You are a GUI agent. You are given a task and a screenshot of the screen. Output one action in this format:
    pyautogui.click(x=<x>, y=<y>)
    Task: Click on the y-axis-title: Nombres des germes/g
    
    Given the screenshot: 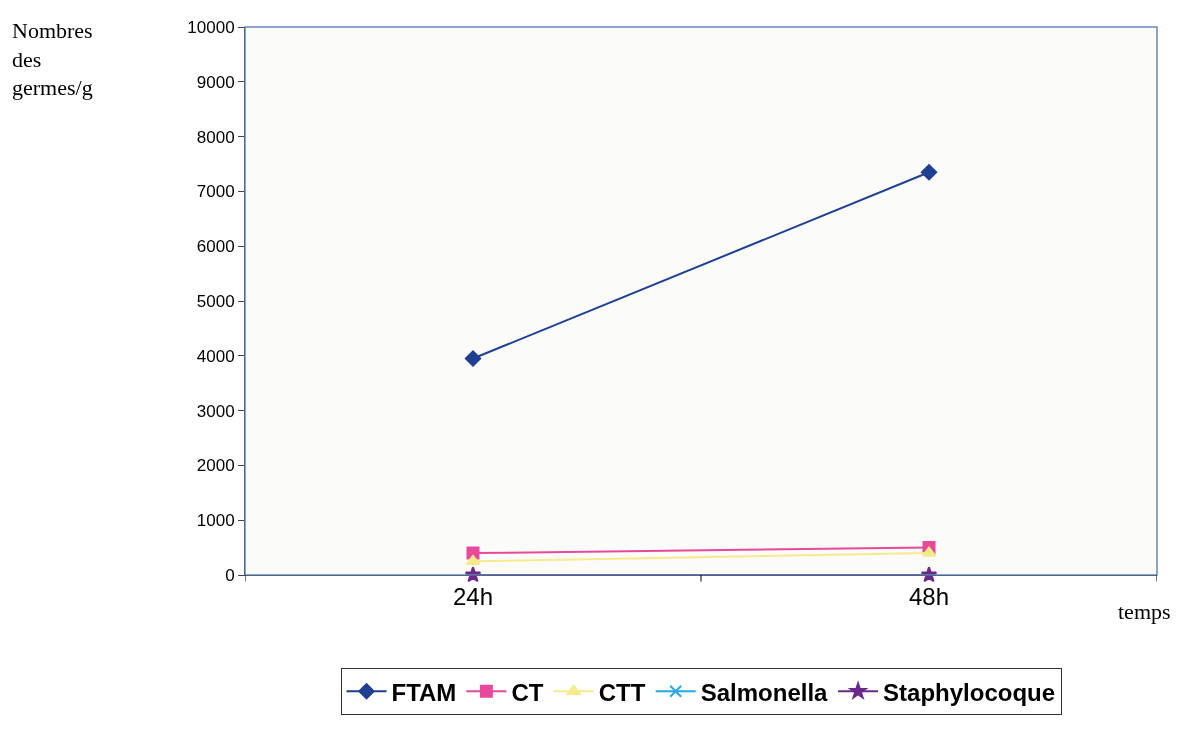 What is the action you would take?
    pyautogui.click(x=52, y=59)
    